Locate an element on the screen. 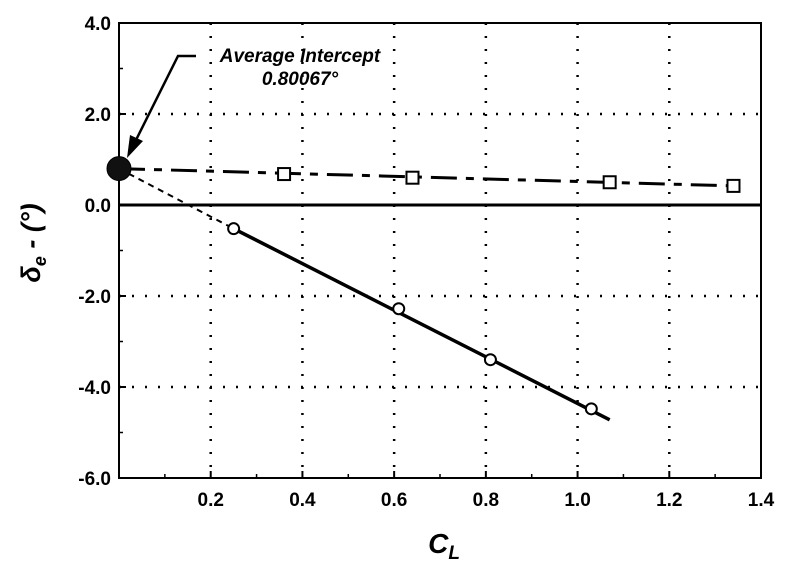 The width and height of the screenshot is (786, 561). x-axis-title-main: C is located at coordinates (438, 543).